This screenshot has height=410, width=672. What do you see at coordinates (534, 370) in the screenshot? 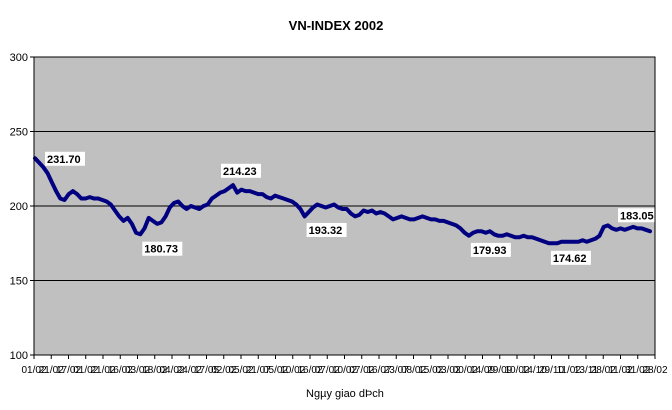
I see `x-tick-label: 14/10` at bounding box center [534, 370].